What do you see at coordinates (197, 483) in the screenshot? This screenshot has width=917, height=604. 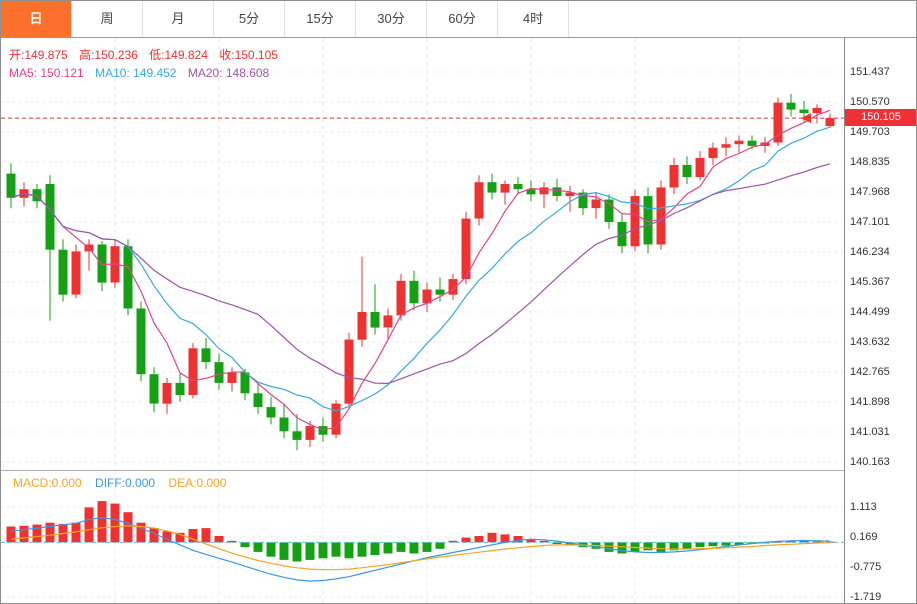 I see `dea-value: DEA:0.000` at bounding box center [197, 483].